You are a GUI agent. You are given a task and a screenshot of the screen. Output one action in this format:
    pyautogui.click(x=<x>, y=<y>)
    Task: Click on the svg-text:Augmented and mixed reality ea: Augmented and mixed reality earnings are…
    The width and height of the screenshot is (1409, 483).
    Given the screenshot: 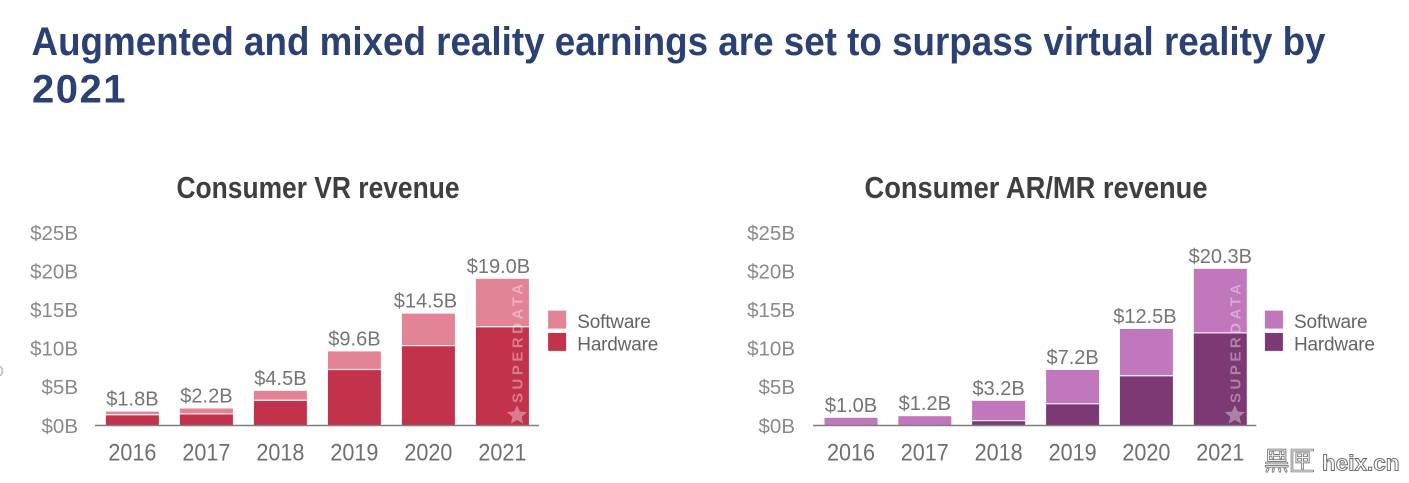 What is the action you would take?
    pyautogui.click(x=679, y=42)
    